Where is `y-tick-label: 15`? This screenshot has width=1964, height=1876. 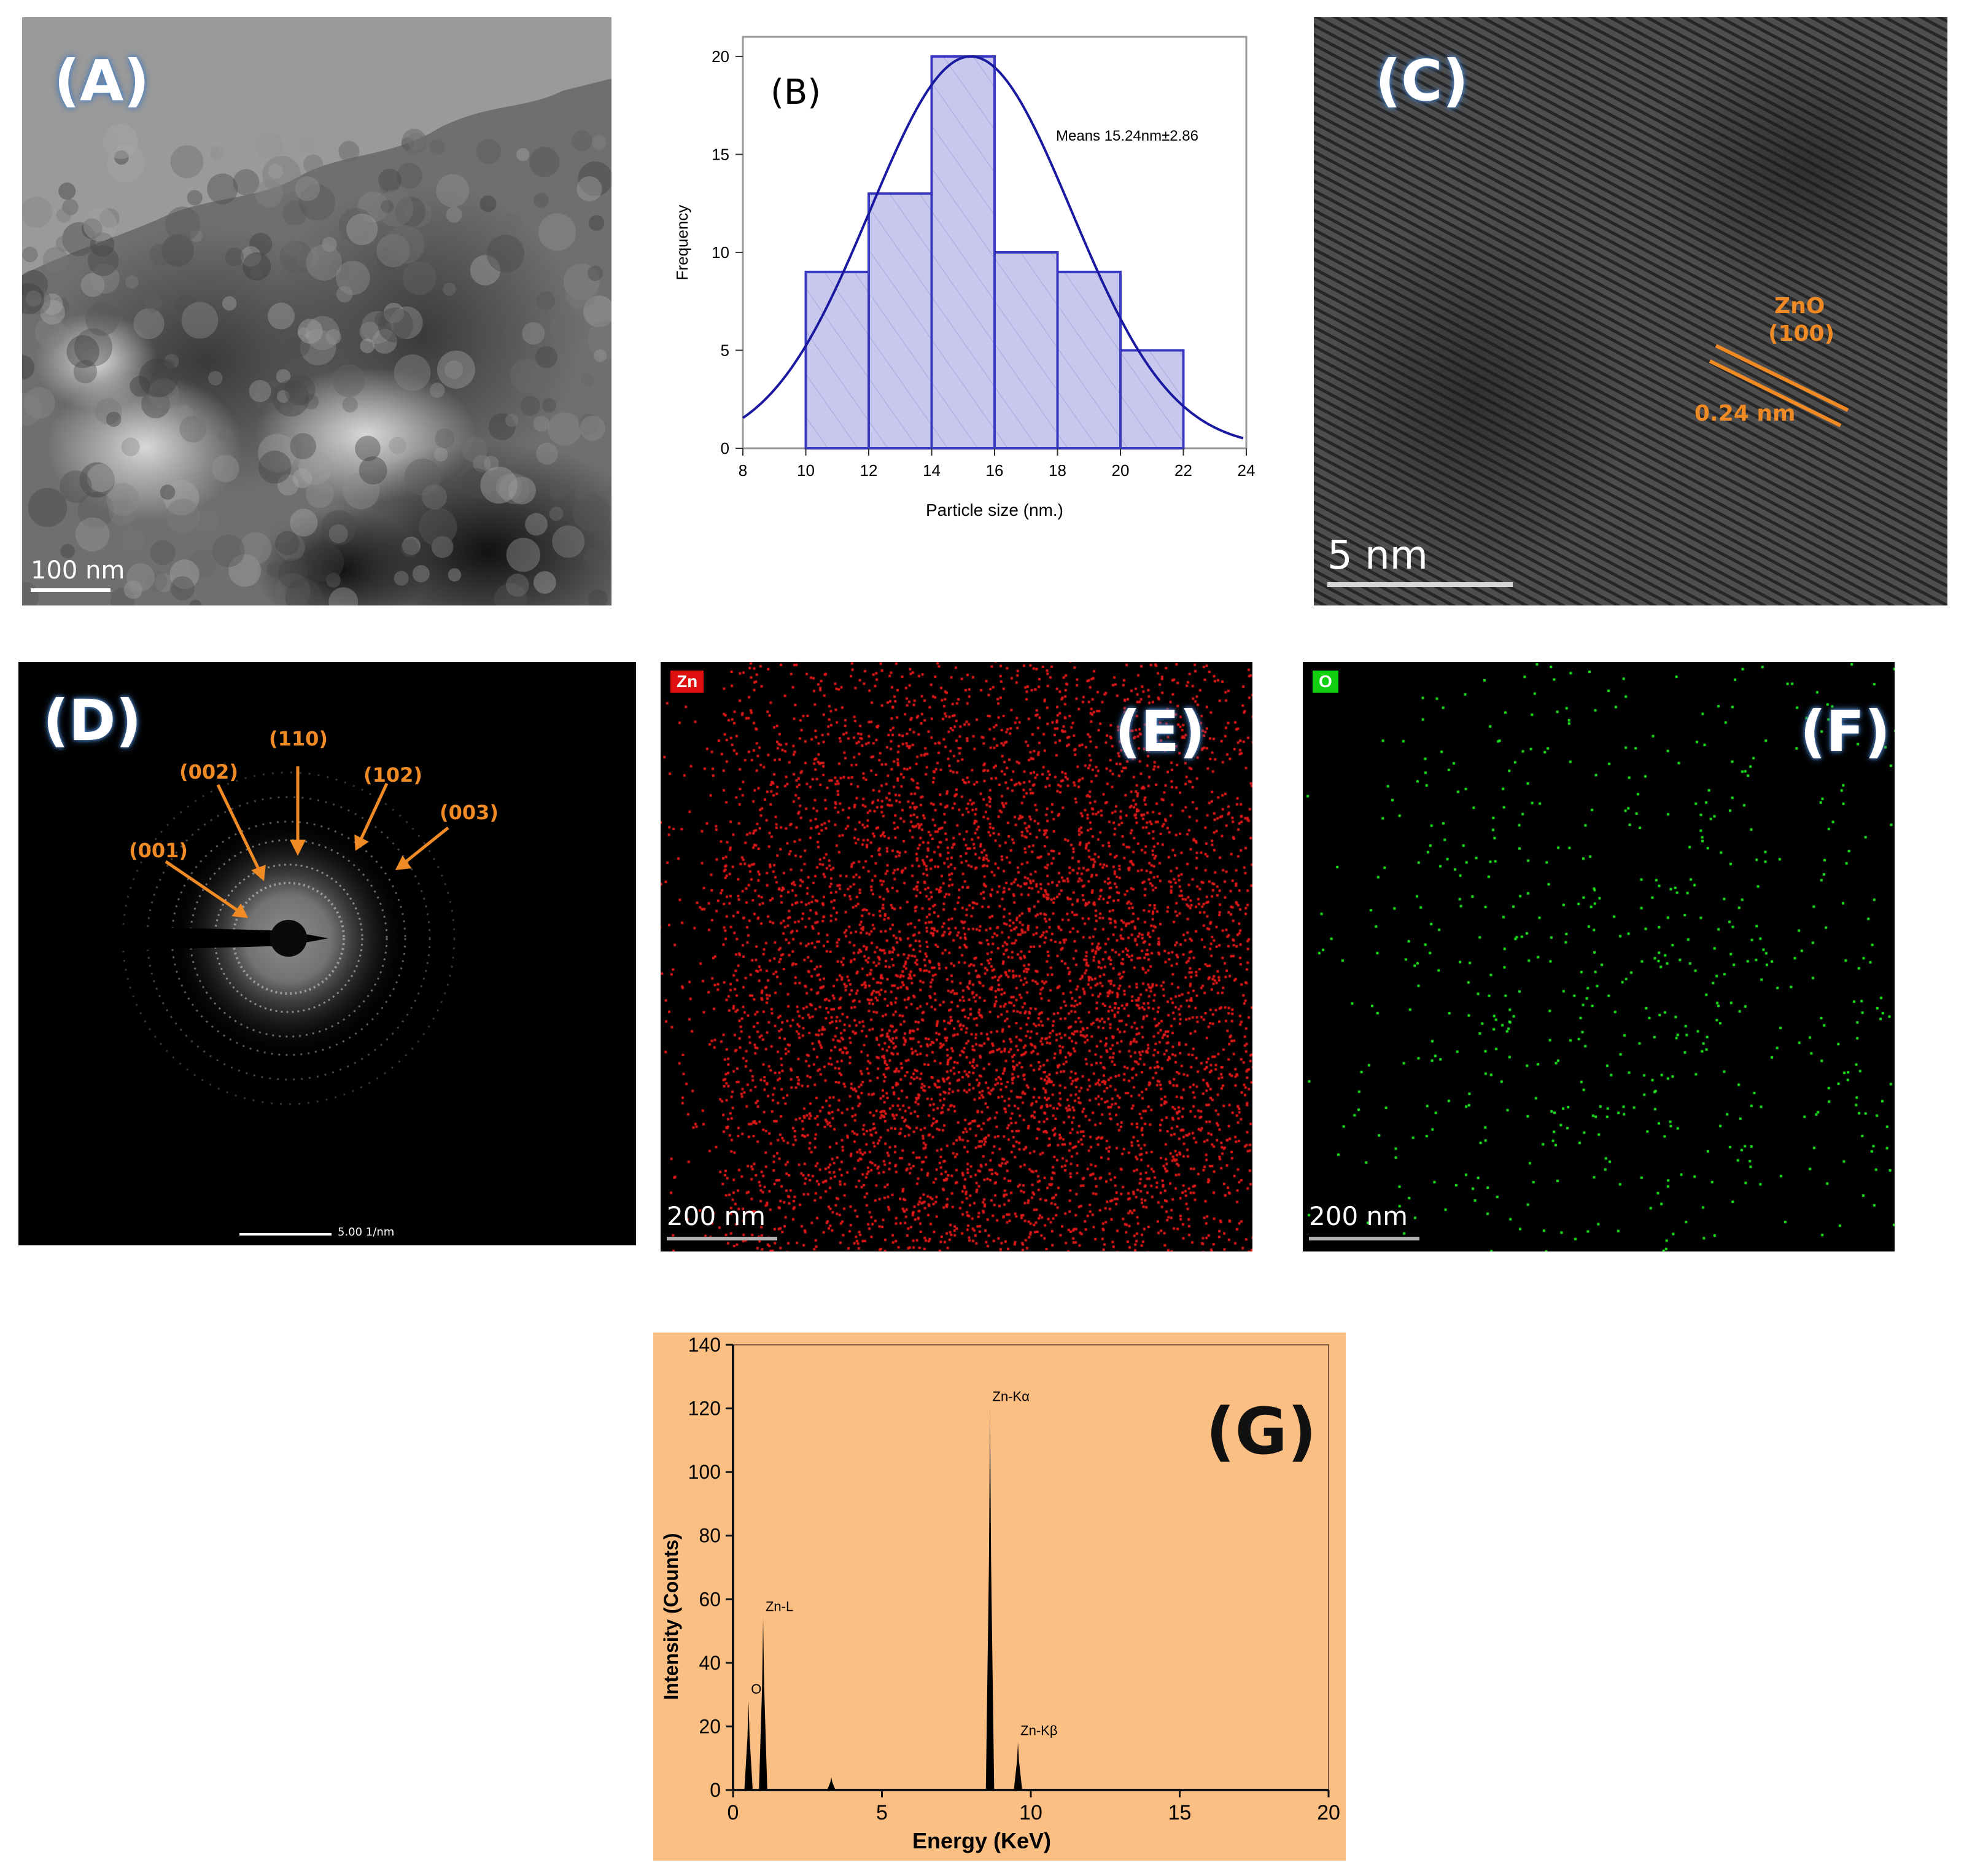
y-tick-label: 15 is located at coordinates (720, 154).